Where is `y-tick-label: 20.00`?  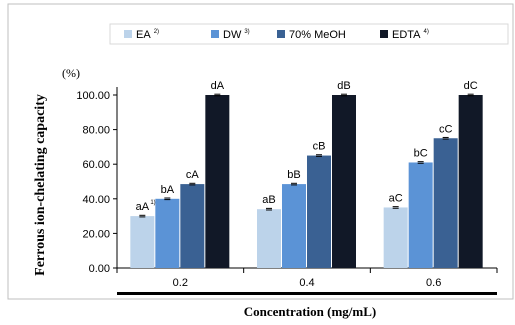 y-tick-label: 20.00 is located at coordinates (96, 234).